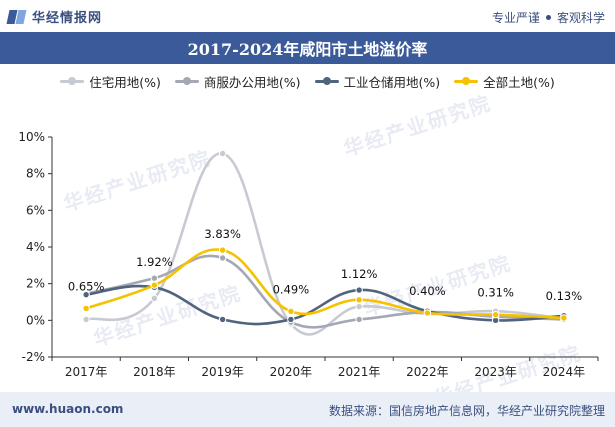 The height and width of the screenshot is (427, 615). I want to click on footer-source: 数据来源：国信房地产信息网，华经产业研究院整理, so click(466, 411).